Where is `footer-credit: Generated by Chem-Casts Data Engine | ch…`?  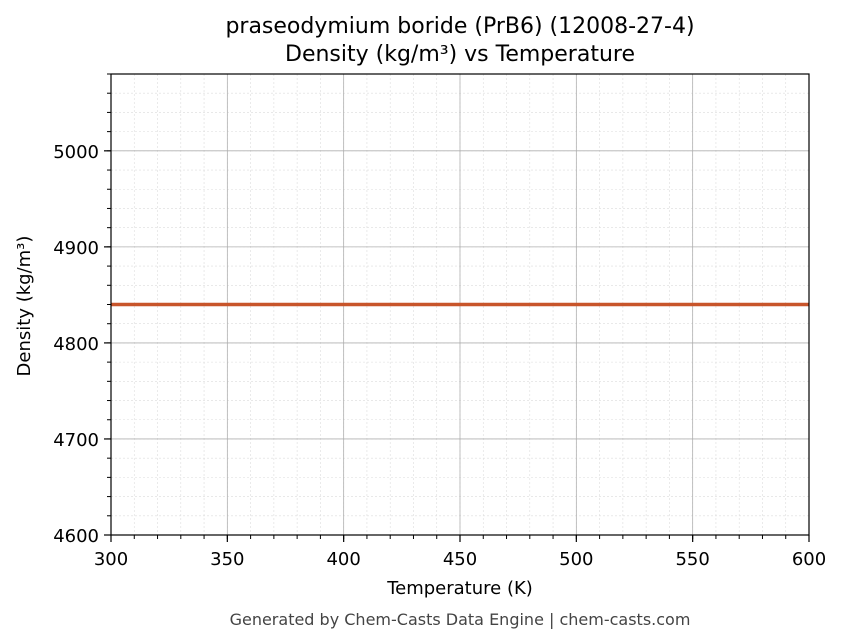 footer-credit: Generated by Chem-Casts Data Engine | ch… is located at coordinates (460, 619).